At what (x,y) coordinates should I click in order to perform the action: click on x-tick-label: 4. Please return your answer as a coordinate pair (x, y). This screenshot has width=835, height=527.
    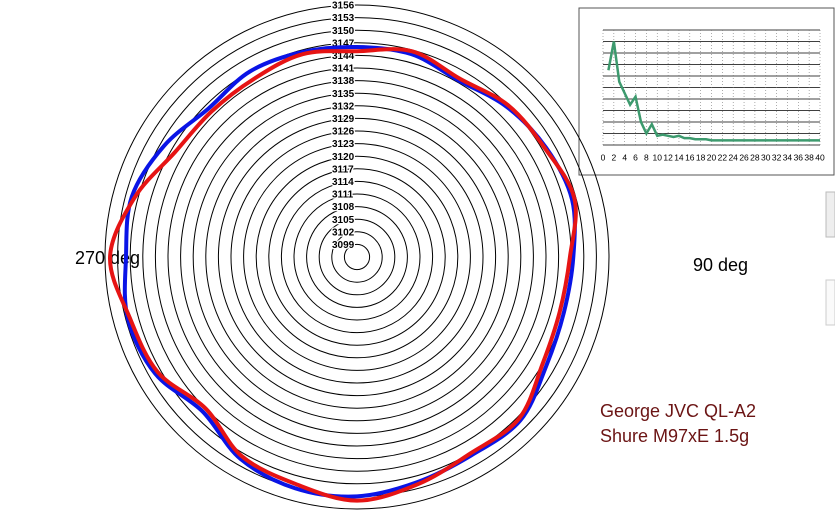
    Looking at the image, I should click on (624, 157).